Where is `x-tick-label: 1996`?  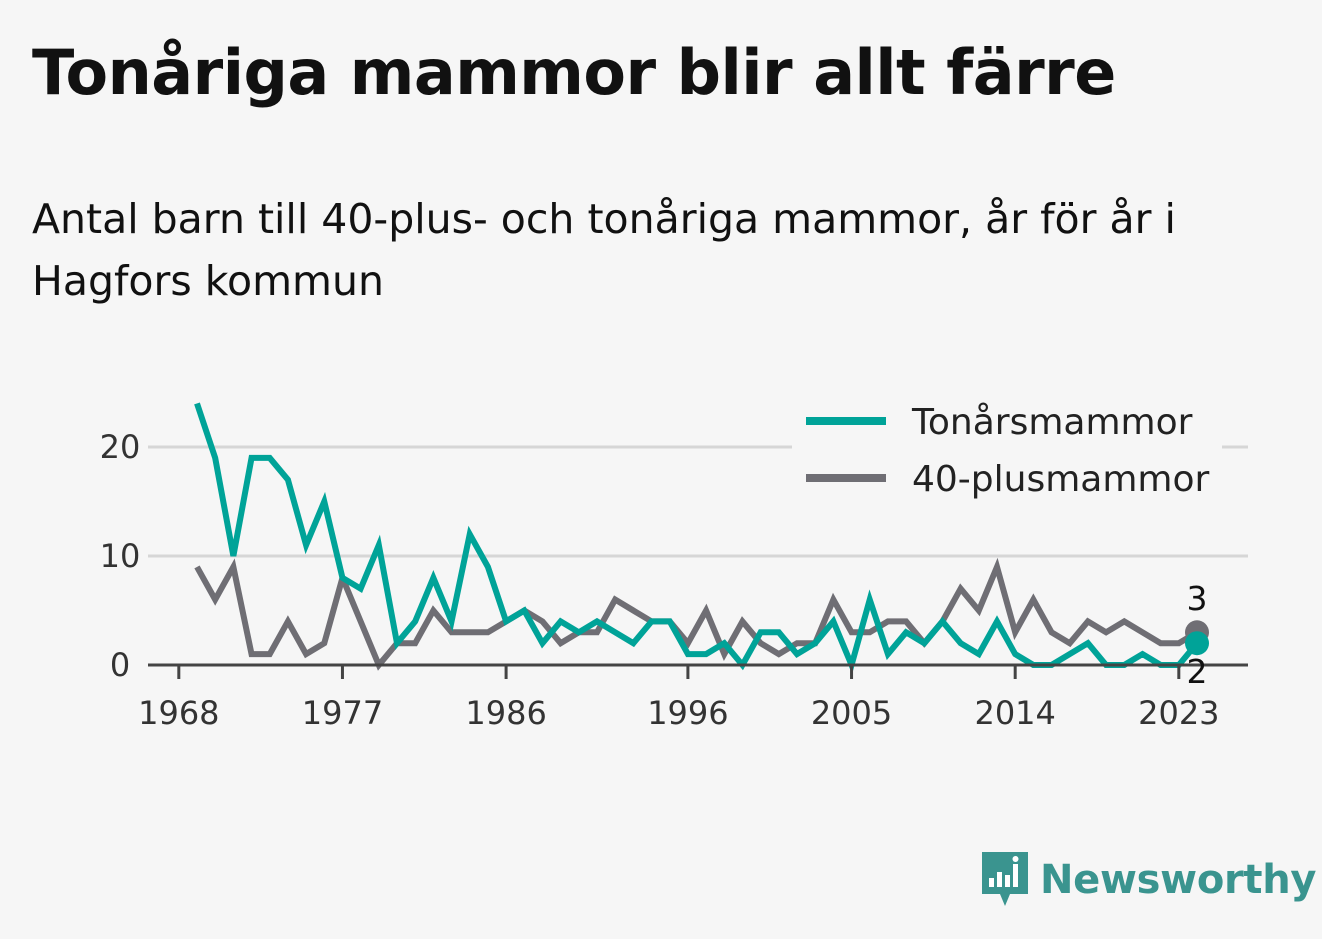 x-tick-label: 1996 is located at coordinates (687, 713).